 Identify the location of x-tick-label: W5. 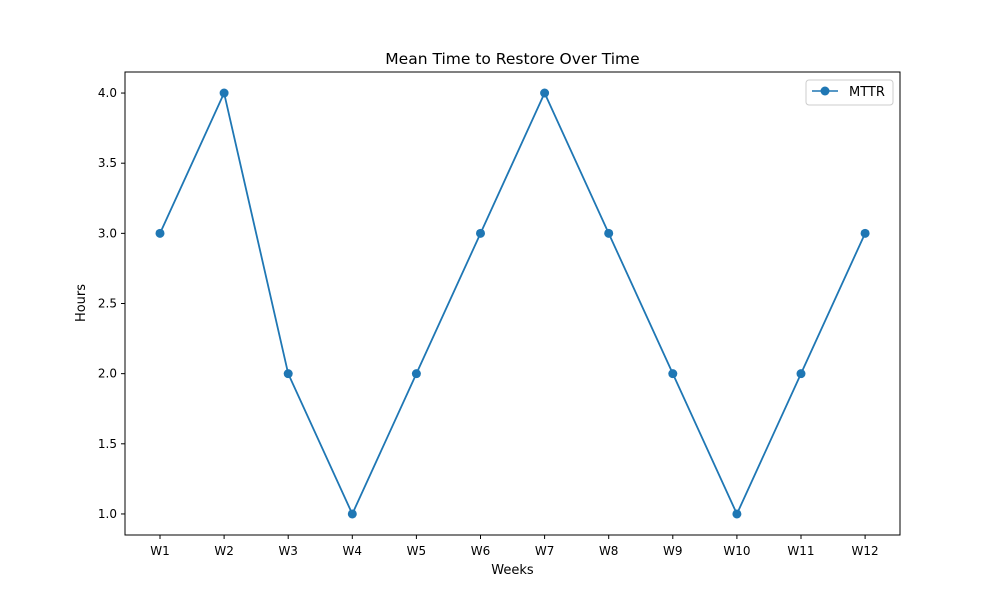
(417, 551).